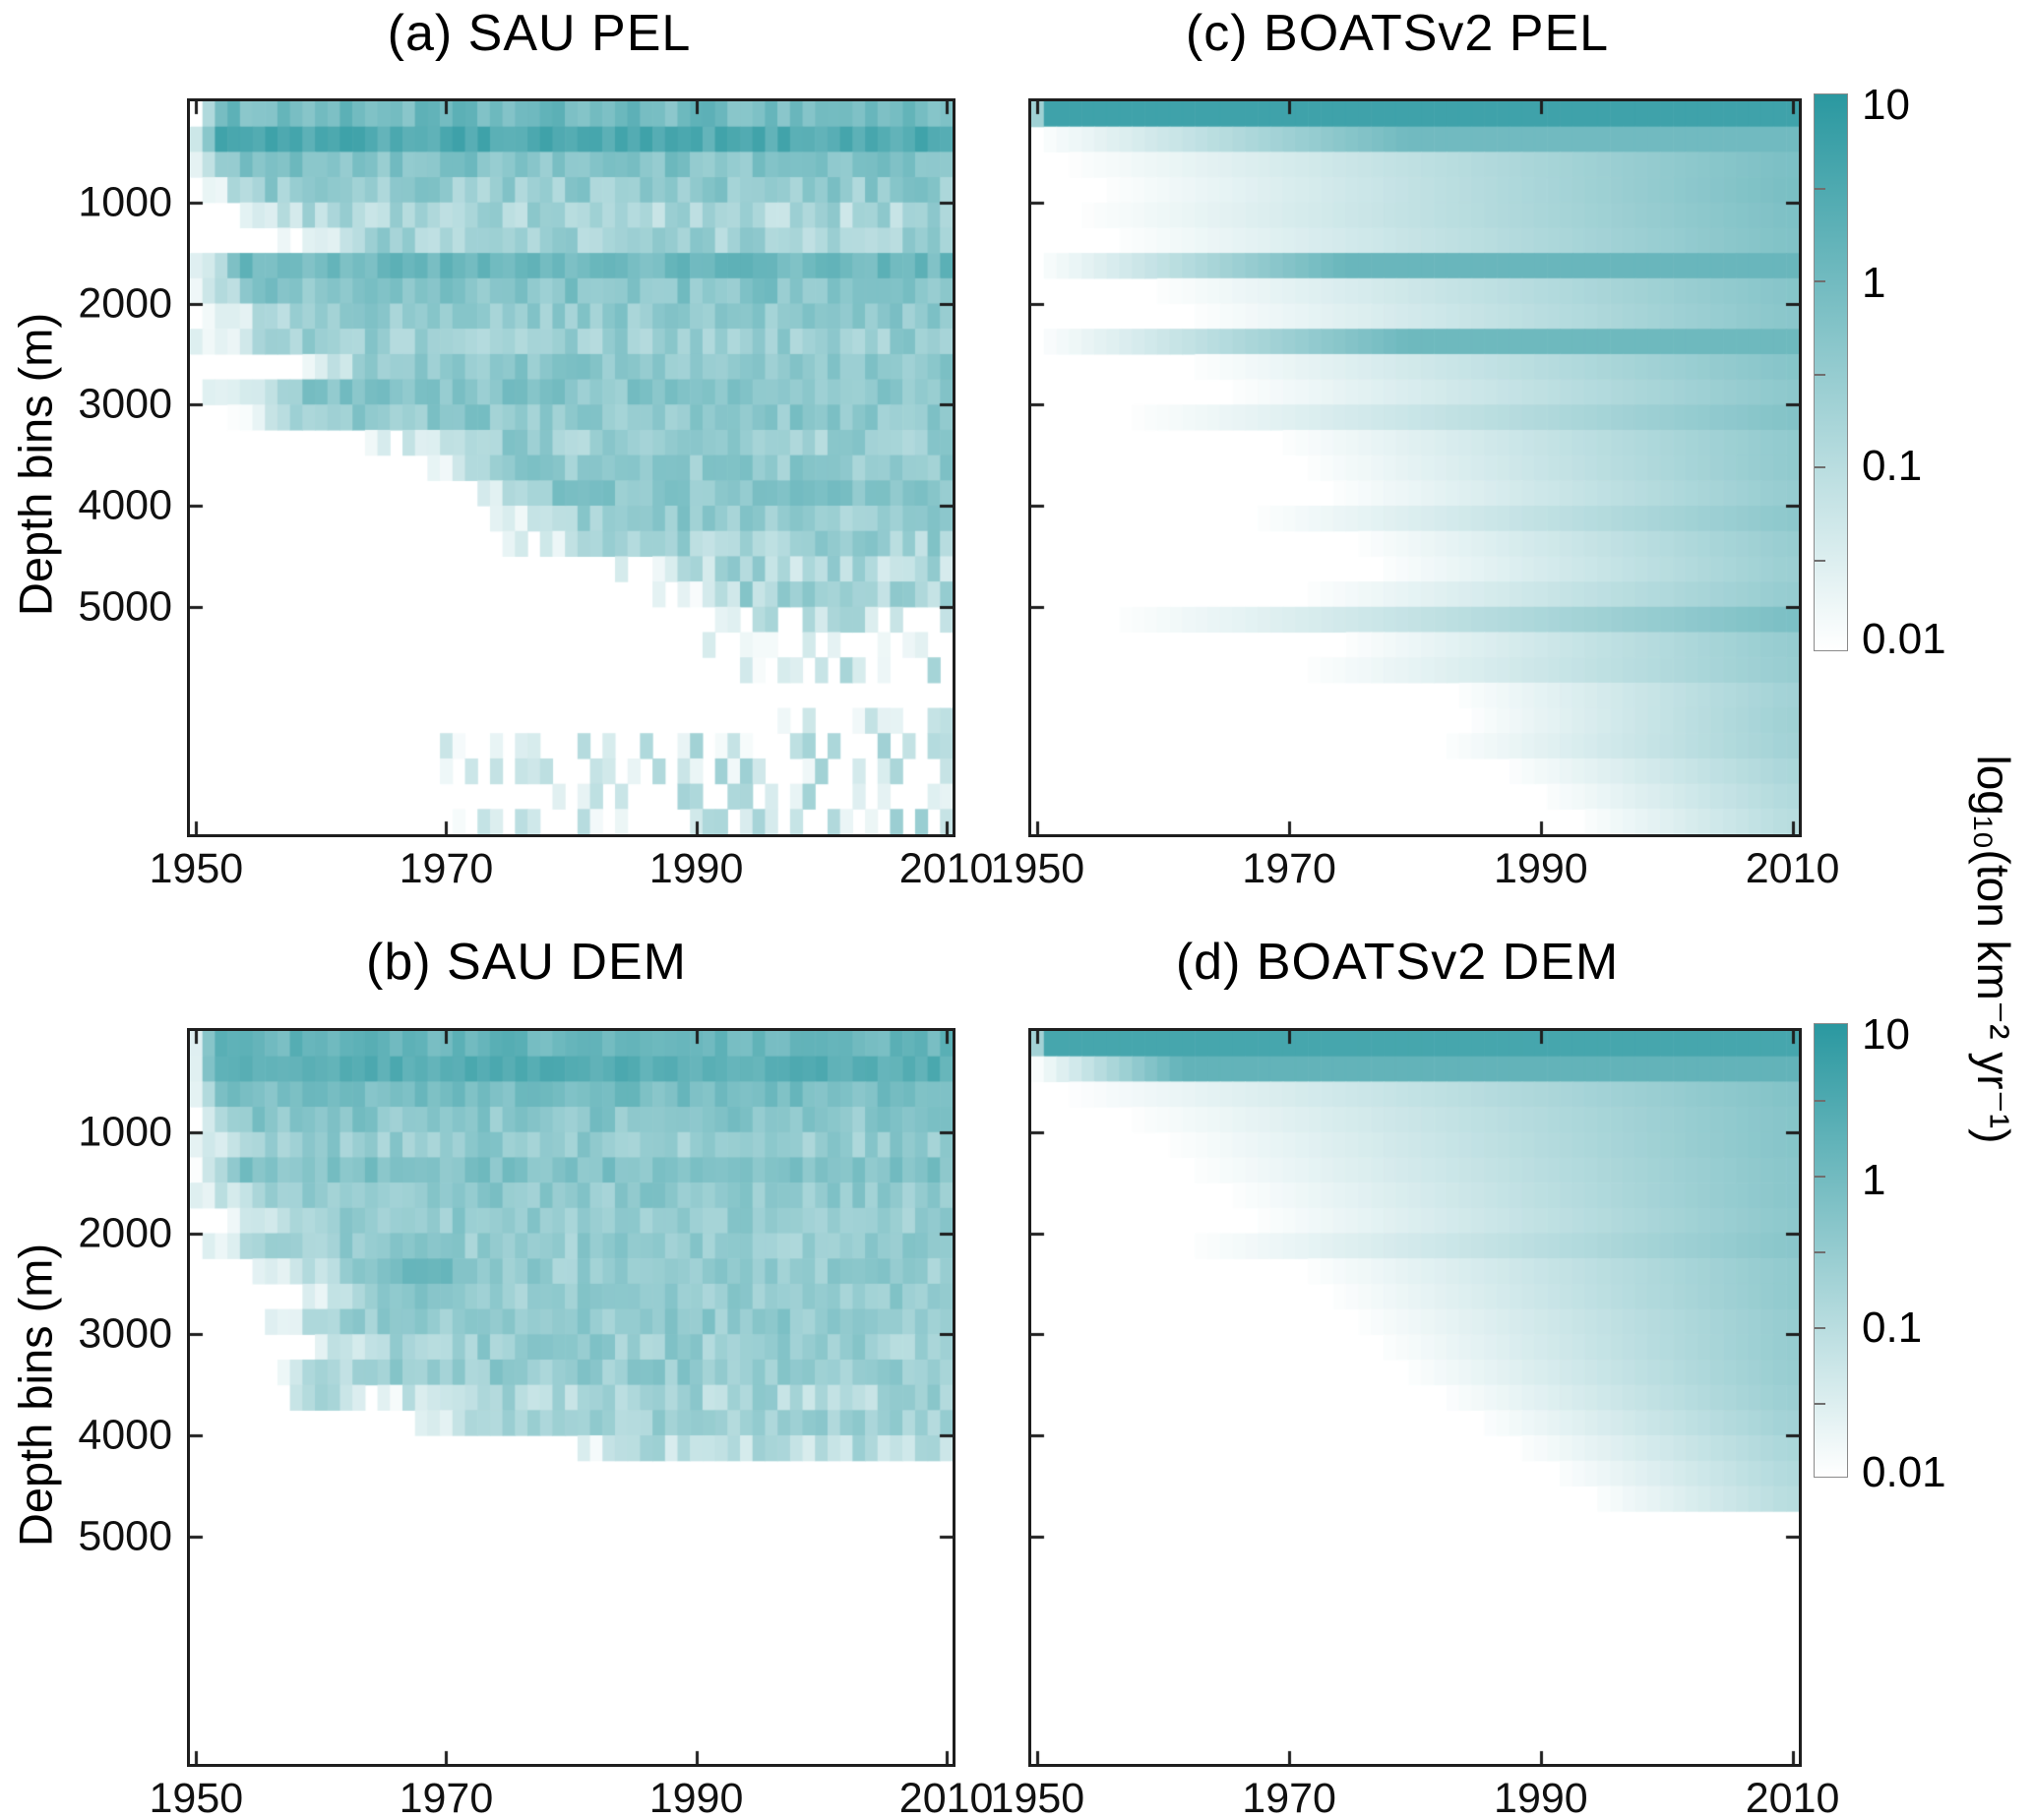  Describe the element at coordinates (696, 1797) in the screenshot. I see `x-tick-label-b: 1990` at that location.